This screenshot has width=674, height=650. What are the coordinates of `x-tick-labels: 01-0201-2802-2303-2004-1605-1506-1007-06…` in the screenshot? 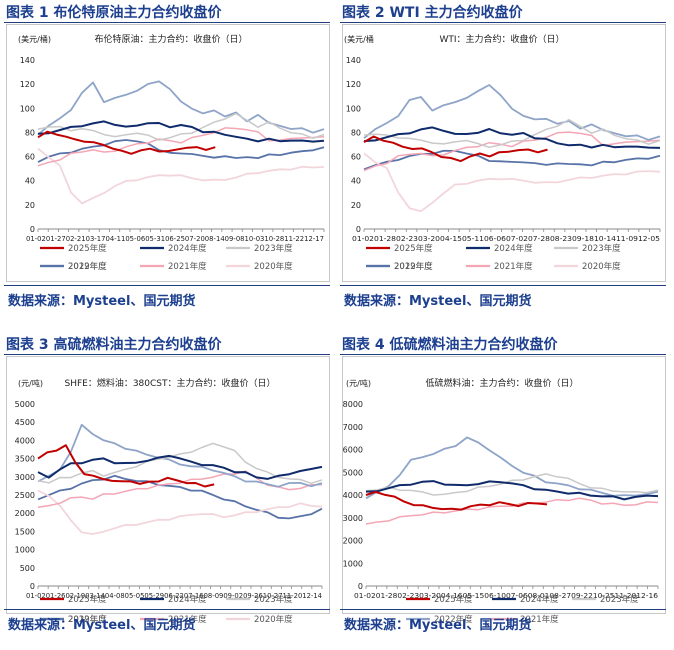 It's located at (506, 595).